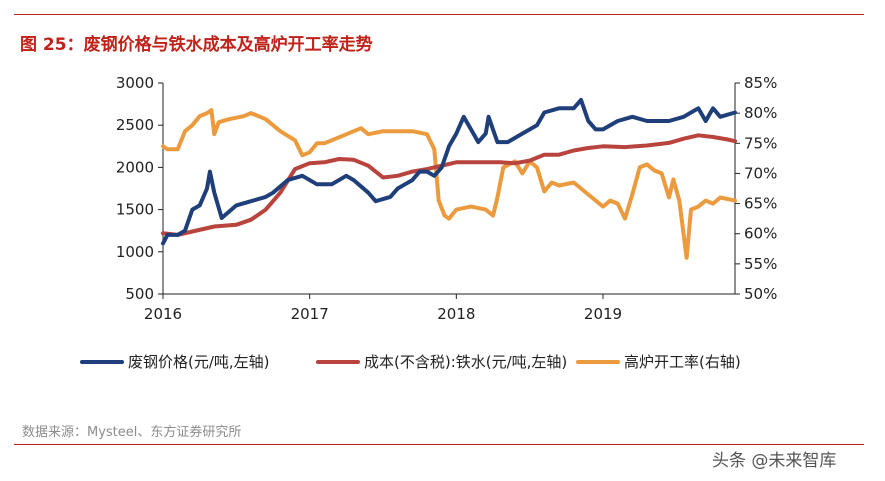 The width and height of the screenshot is (885, 481). What do you see at coordinates (760, 83) in the screenshot?
I see `right-tick-label: 85%` at bounding box center [760, 83].